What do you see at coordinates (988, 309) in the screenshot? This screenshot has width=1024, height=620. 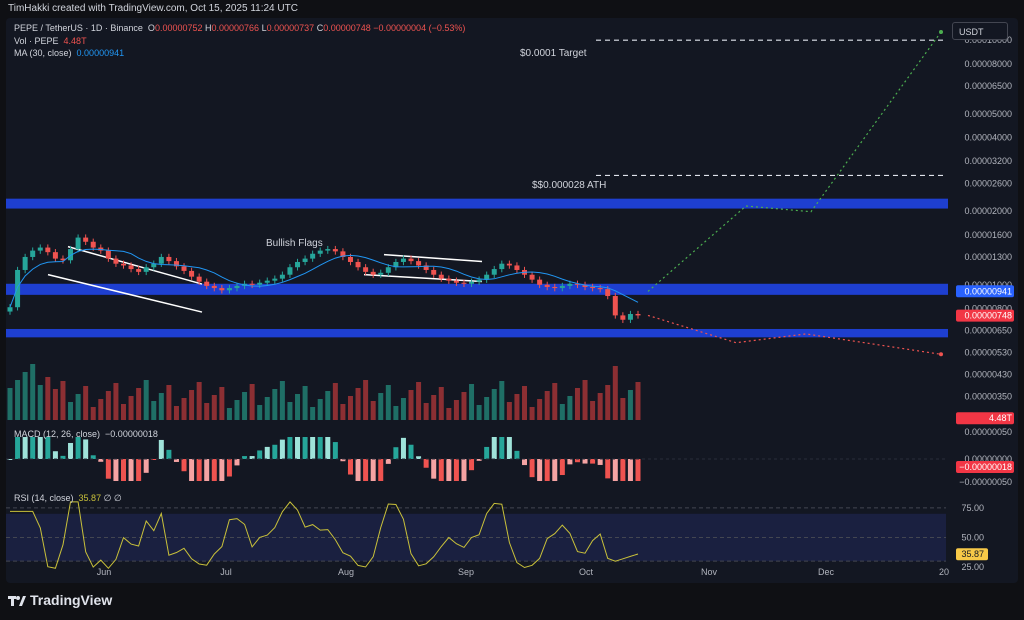 I see `price-tick-label: 0.00000800` at bounding box center [988, 309].